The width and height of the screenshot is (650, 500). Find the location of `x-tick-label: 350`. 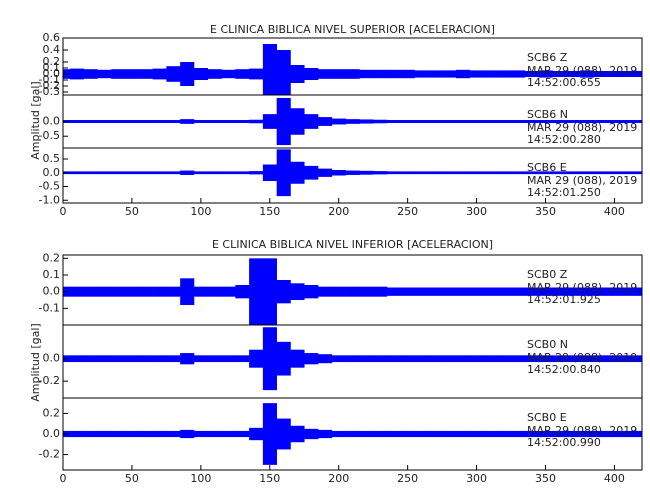

x-tick-label: 350 is located at coordinates (545, 478).